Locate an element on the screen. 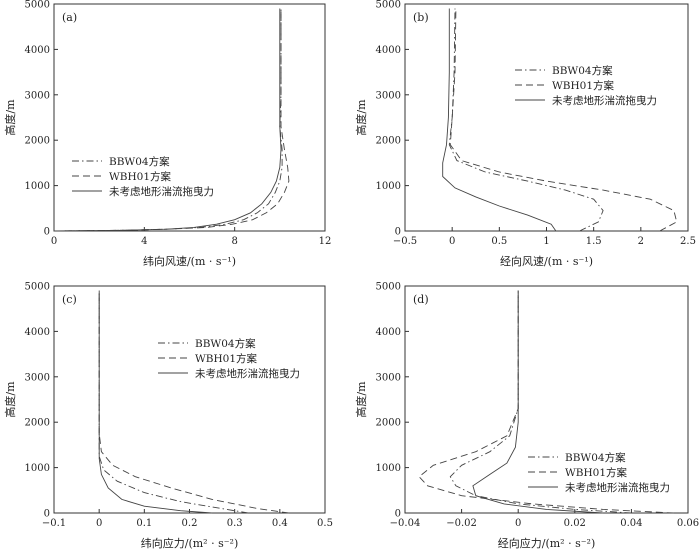  panel-label: (a) is located at coordinates (69, 17).